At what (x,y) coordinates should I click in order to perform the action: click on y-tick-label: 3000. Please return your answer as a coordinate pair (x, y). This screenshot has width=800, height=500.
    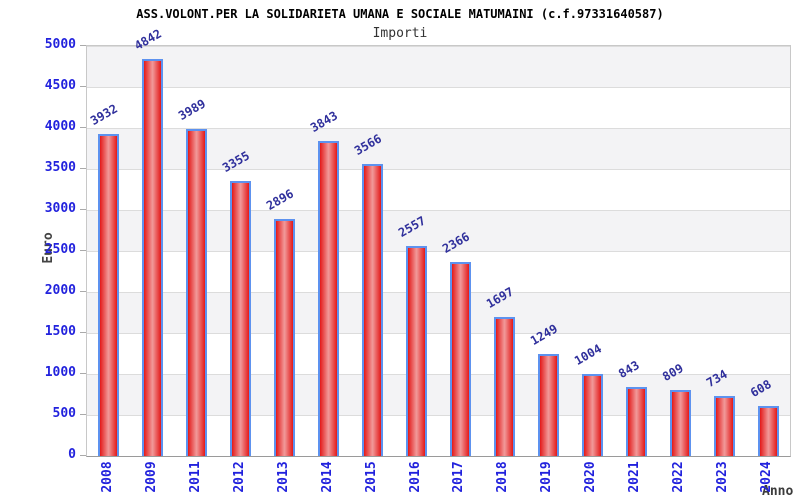
    Looking at the image, I should click on (60, 208).